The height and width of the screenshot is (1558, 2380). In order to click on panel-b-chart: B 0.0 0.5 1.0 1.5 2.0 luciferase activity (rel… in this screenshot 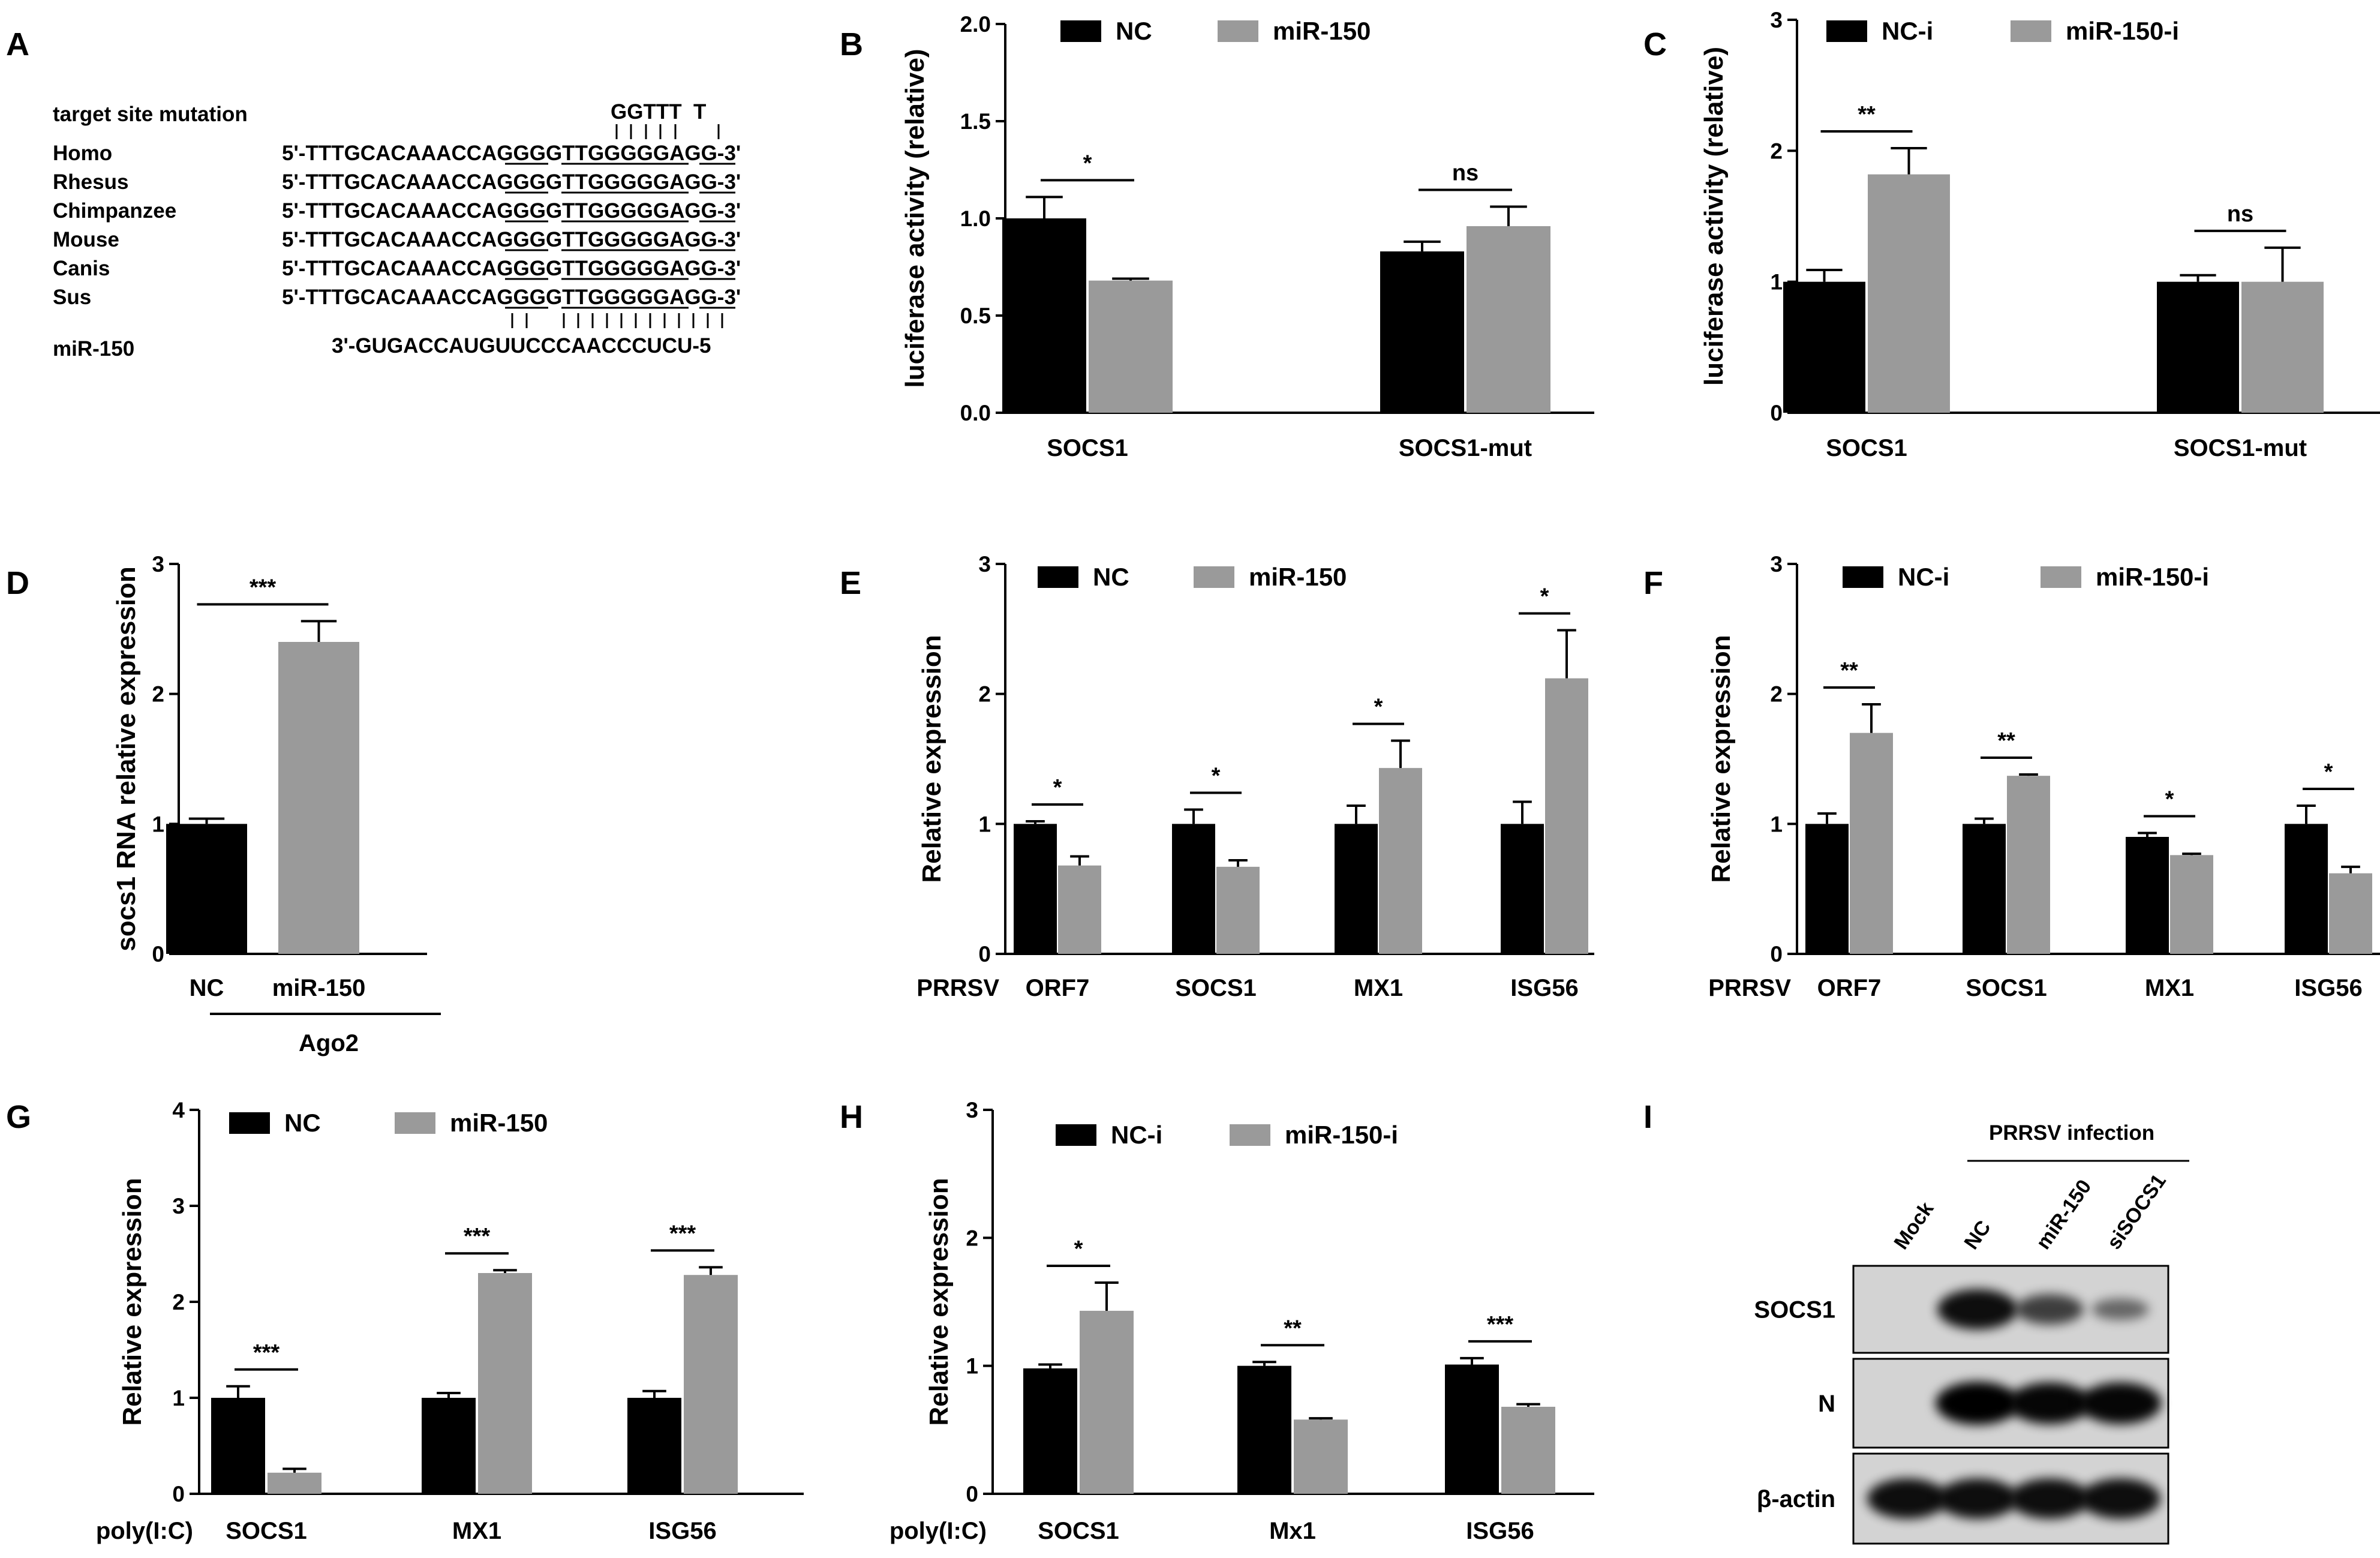, I will do `click(1217, 236)`.